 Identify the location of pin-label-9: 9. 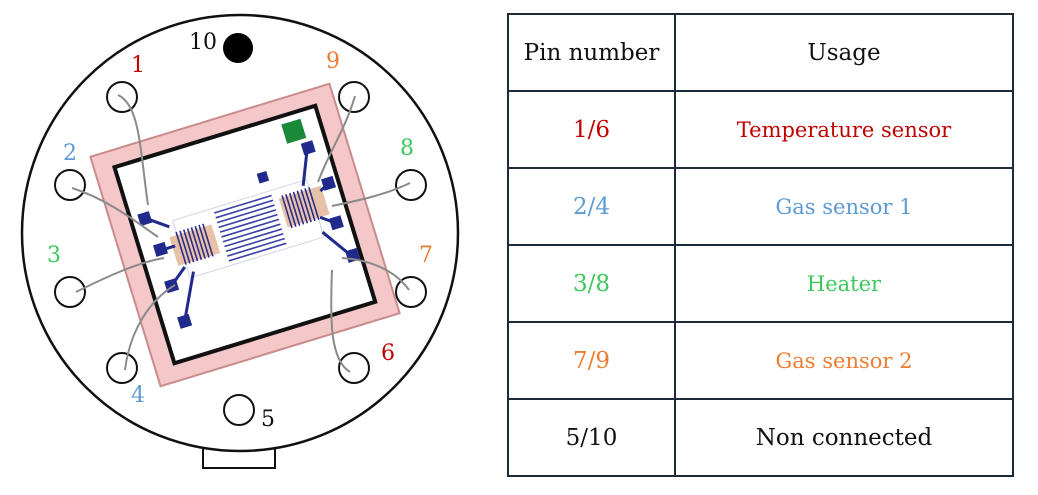
(333, 61).